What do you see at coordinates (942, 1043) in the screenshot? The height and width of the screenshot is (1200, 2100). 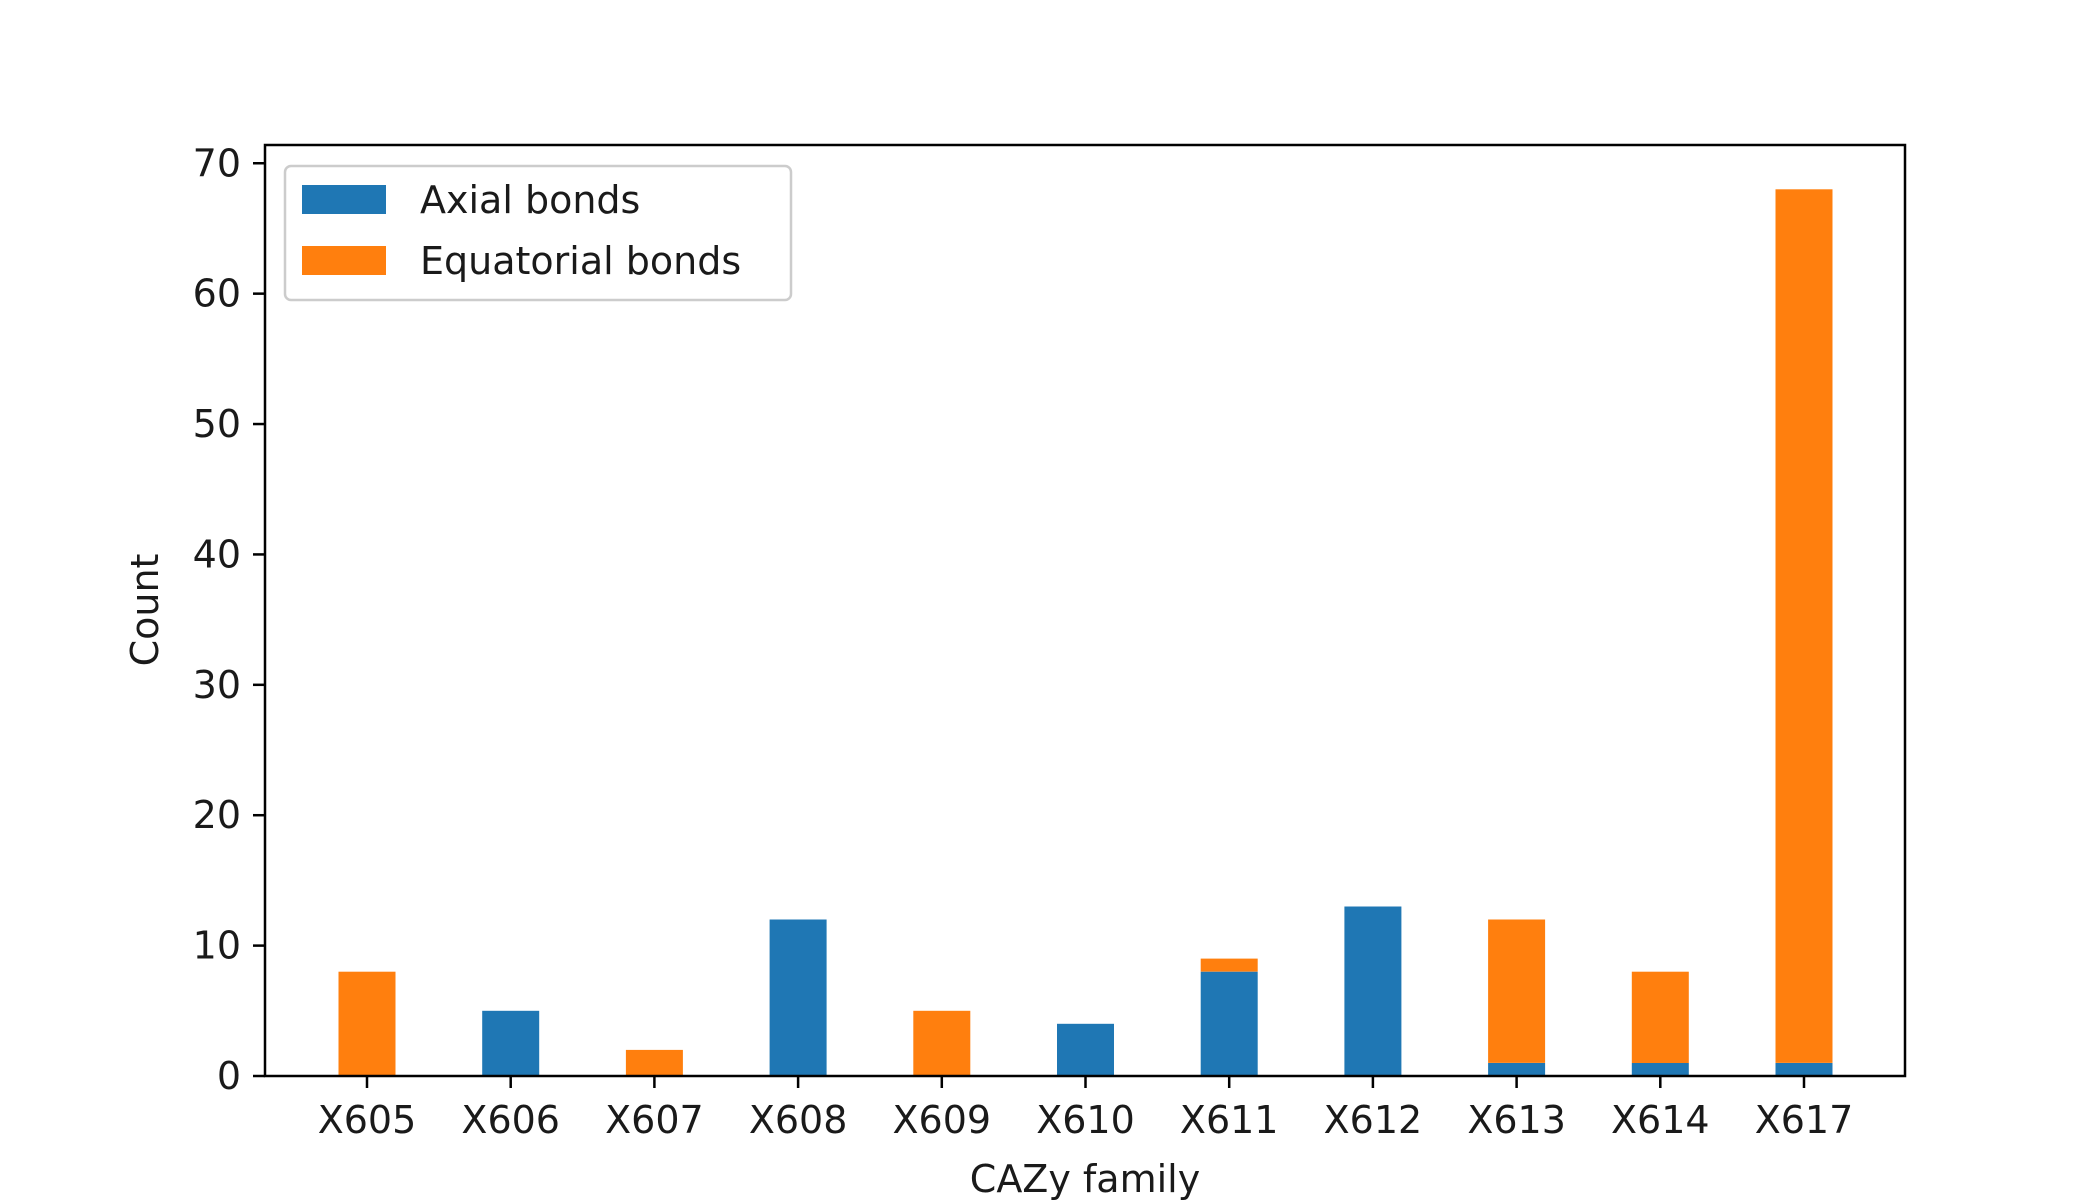 I see `bar-equatorial-x609` at bounding box center [942, 1043].